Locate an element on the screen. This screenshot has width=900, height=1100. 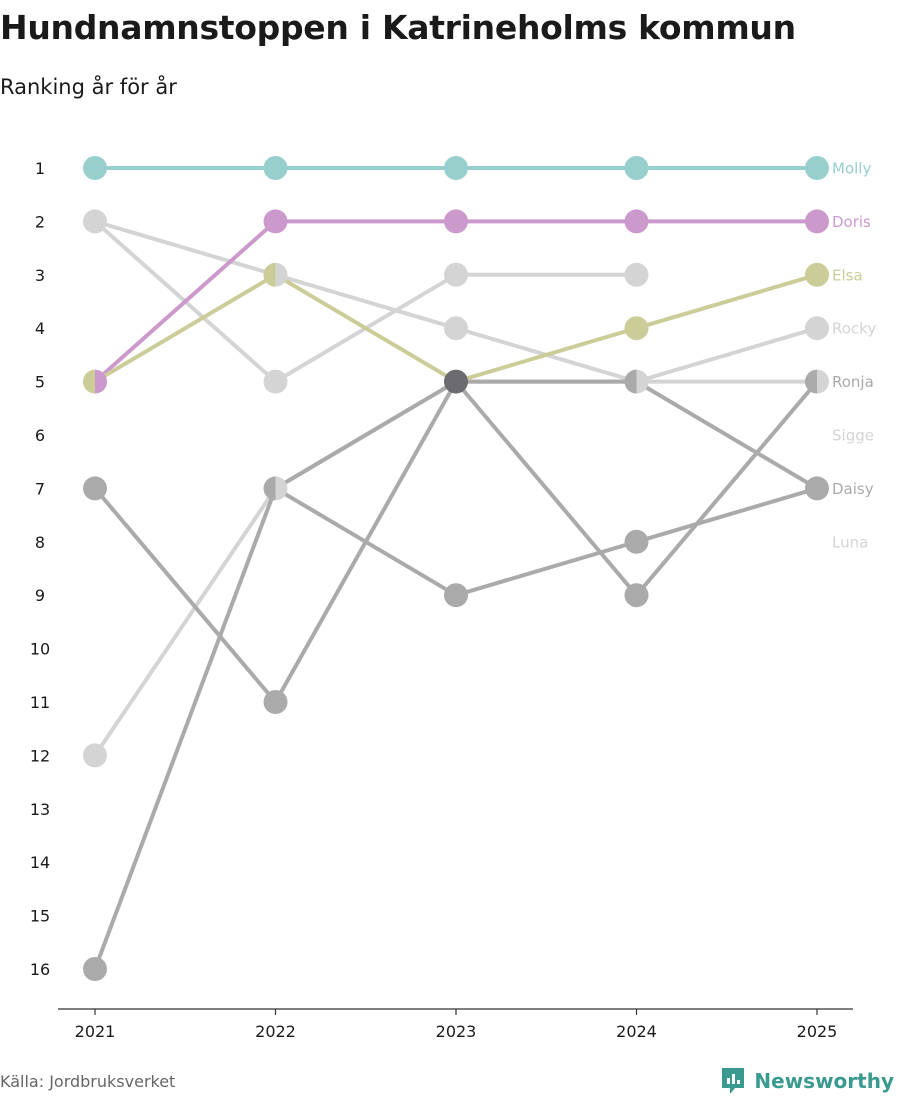
y-tick-label: 11 is located at coordinates (40, 702).